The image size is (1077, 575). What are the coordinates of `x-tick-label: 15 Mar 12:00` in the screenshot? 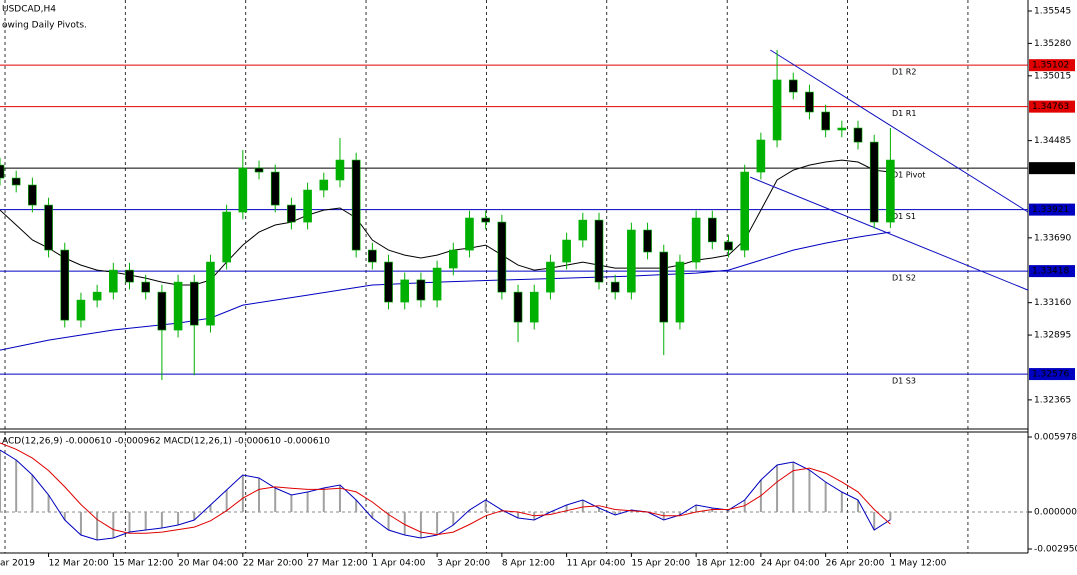 It's located at (143, 564).